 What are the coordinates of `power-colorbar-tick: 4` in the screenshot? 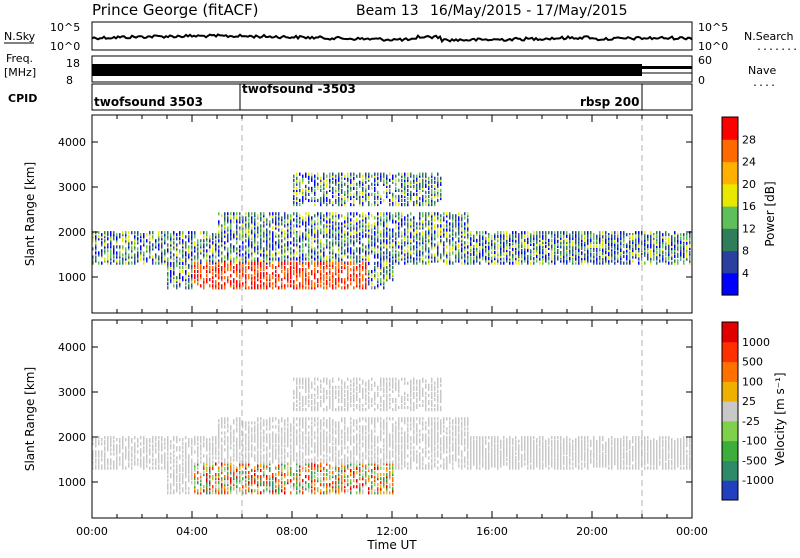 It's located at (745, 273).